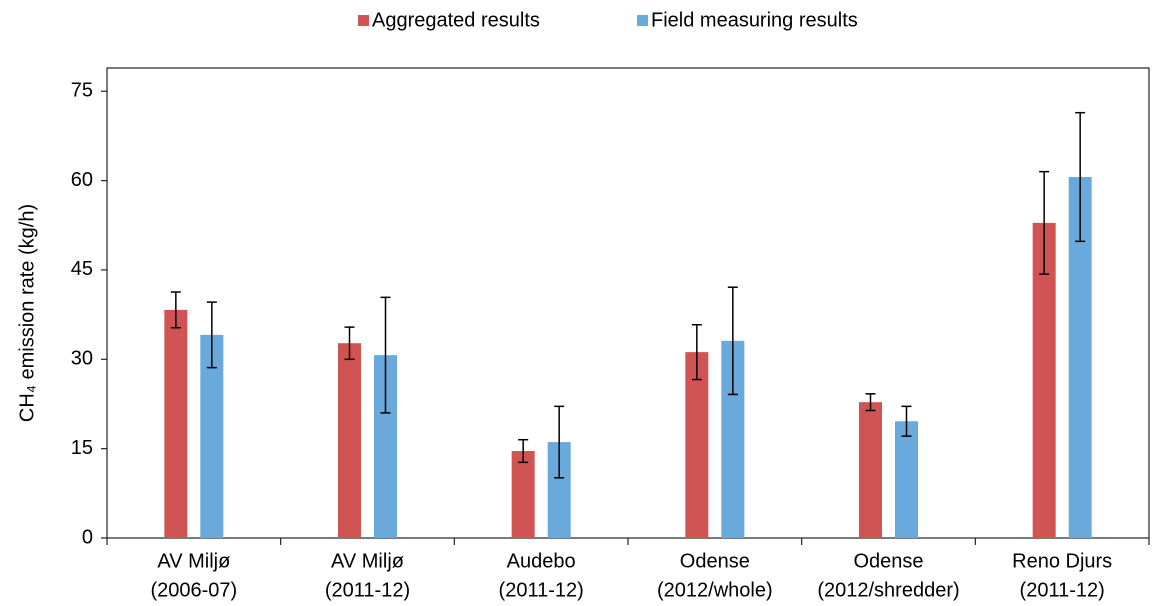  Describe the element at coordinates (87, 537) in the screenshot. I see `y-tick-label: 0` at that location.